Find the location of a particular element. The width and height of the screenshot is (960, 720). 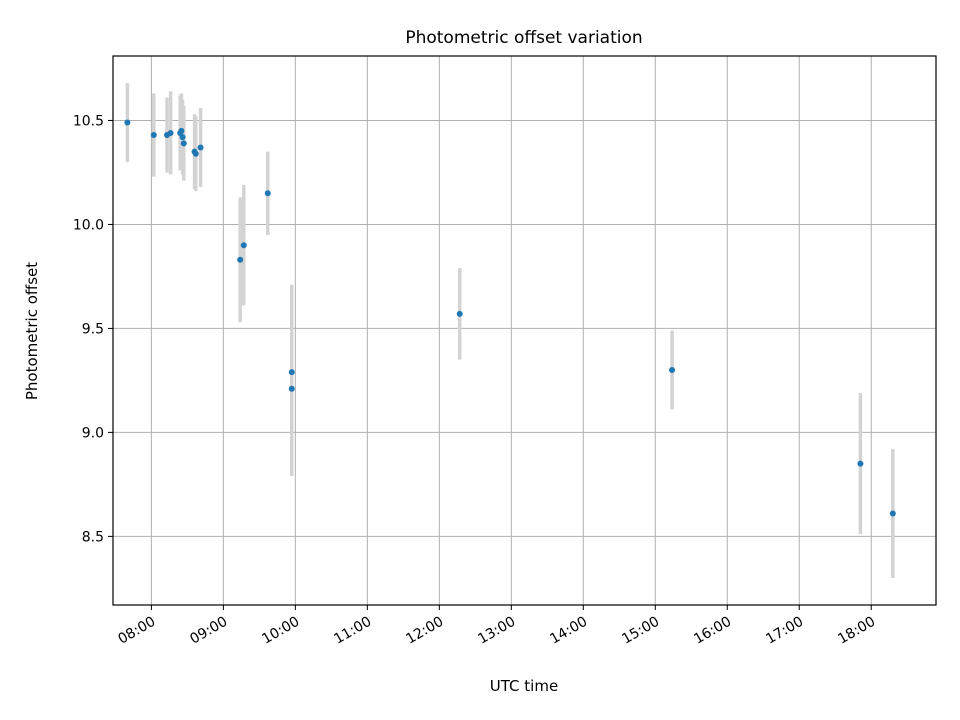

y-tick-label: 8.5 is located at coordinates (93, 537).